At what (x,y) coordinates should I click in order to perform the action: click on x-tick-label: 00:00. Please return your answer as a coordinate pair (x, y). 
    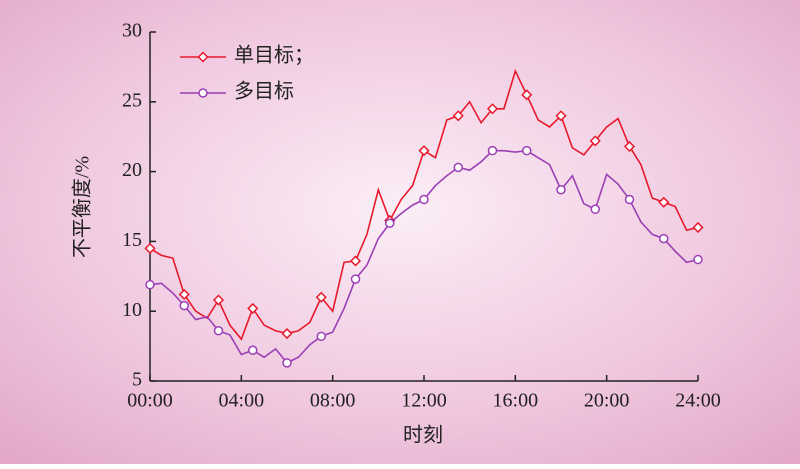
    Looking at the image, I should click on (150, 401).